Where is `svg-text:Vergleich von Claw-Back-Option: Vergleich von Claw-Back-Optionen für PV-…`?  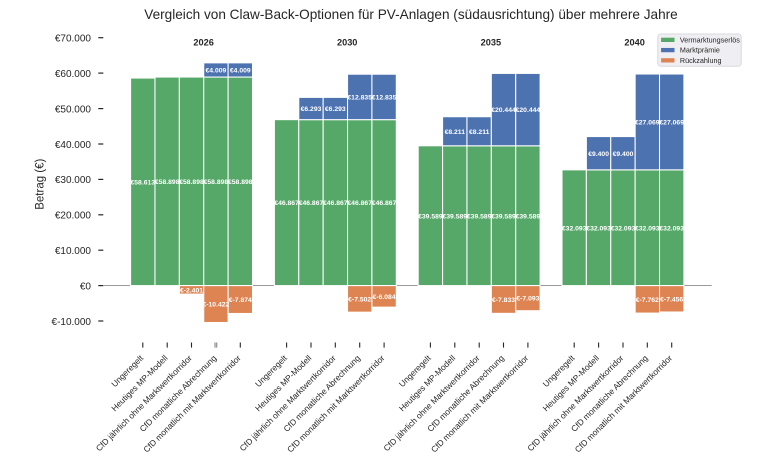 svg-text:Vergleich von Claw-Back-Option: Vergleich von Claw-Back-Optionen für PV-… is located at coordinates (410, 14).